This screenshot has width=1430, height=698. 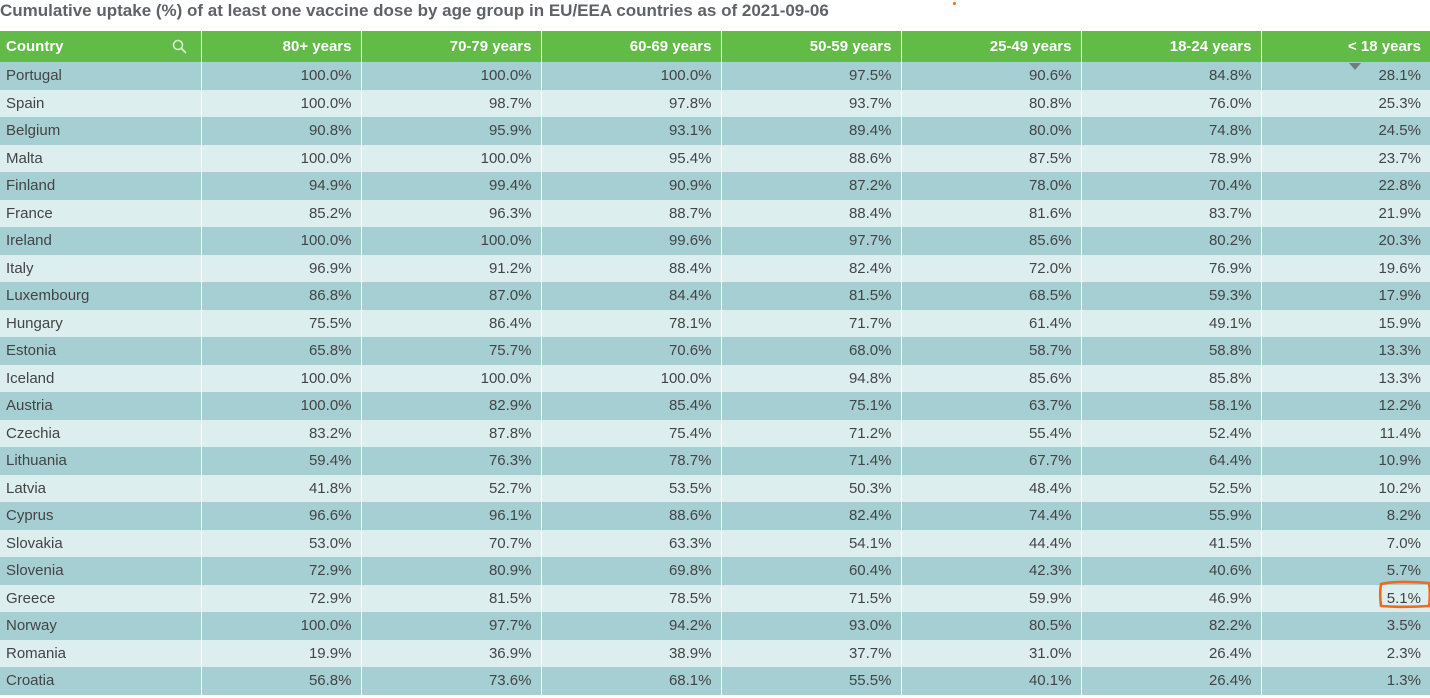 What do you see at coordinates (101, 46) in the screenshot?
I see `column-header-country: Country` at bounding box center [101, 46].